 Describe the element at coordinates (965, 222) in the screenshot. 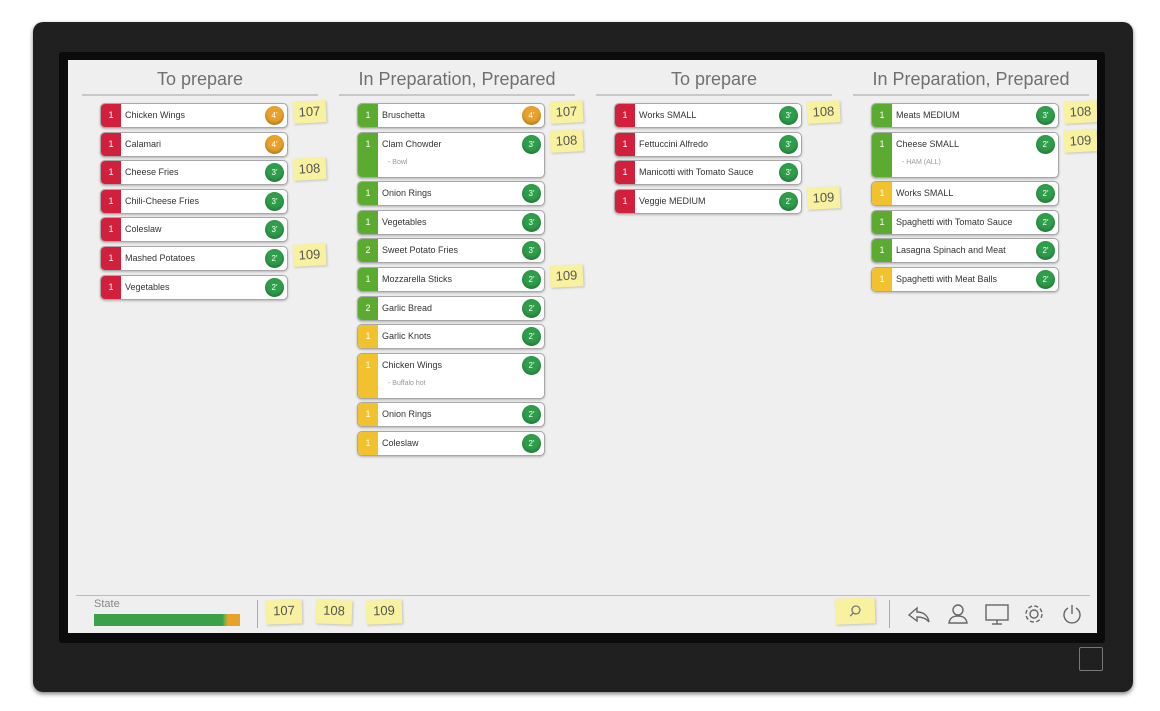

I see `order-item: 1 Spaghetti with Tomato Sauce 2'` at that location.